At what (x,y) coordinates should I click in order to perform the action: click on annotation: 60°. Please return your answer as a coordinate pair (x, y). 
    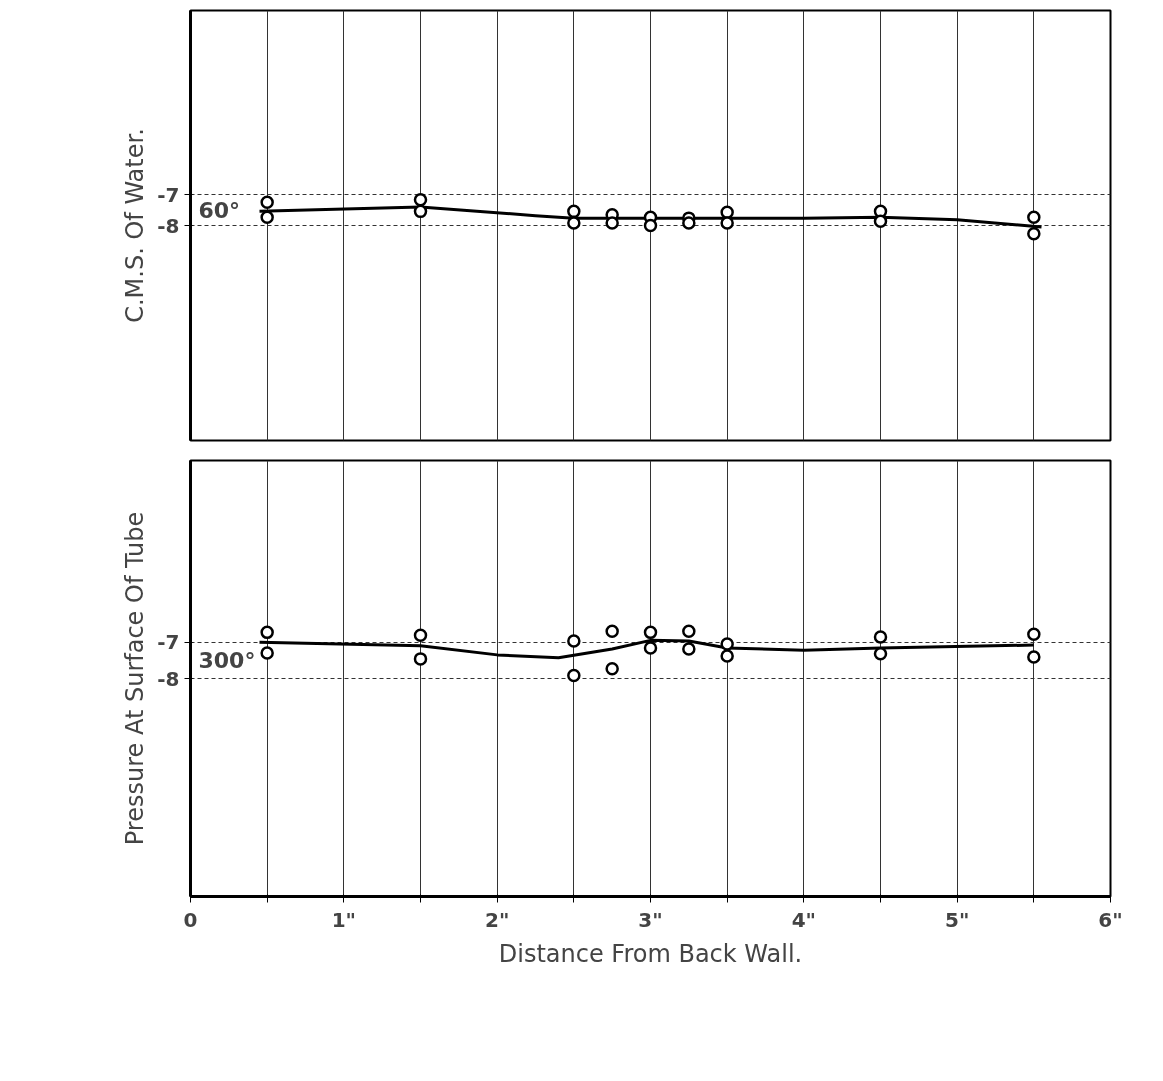
    Looking at the image, I should click on (219, 210).